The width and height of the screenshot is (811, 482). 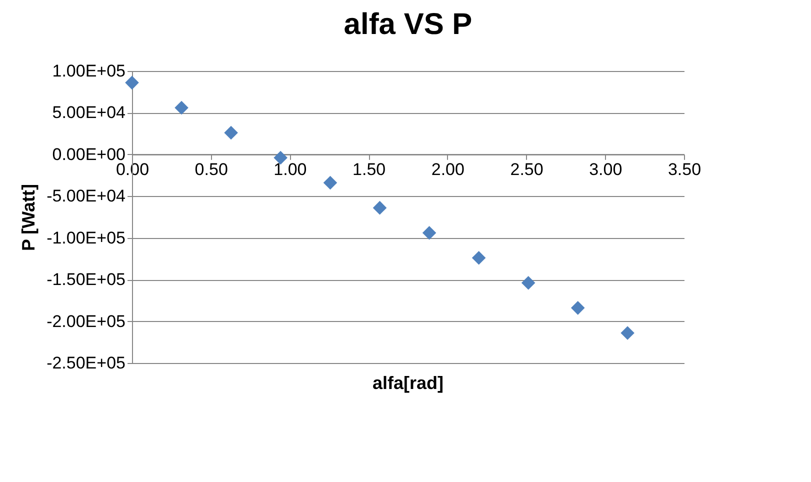 I want to click on x-tick-label: 0.50, so click(x=211, y=169).